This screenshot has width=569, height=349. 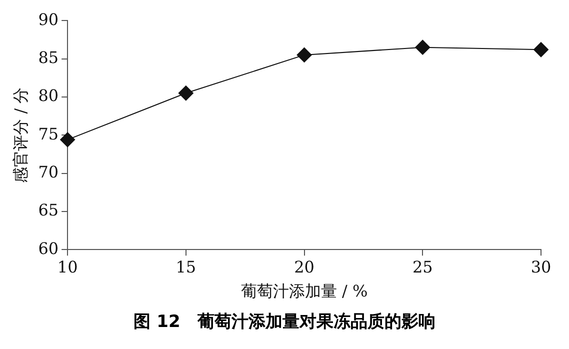 What do you see at coordinates (304, 291) in the screenshot?
I see `x-axis-title: 葡萄汁添加量 / %` at bounding box center [304, 291].